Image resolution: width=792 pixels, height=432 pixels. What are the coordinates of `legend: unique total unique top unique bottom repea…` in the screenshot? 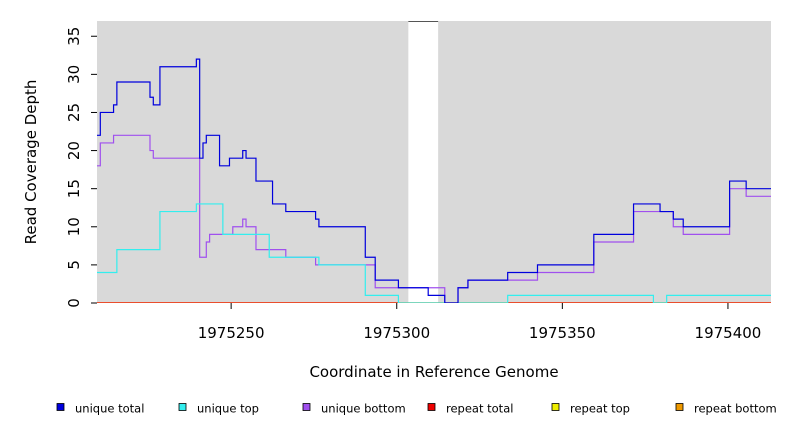 It's located at (416, 409).